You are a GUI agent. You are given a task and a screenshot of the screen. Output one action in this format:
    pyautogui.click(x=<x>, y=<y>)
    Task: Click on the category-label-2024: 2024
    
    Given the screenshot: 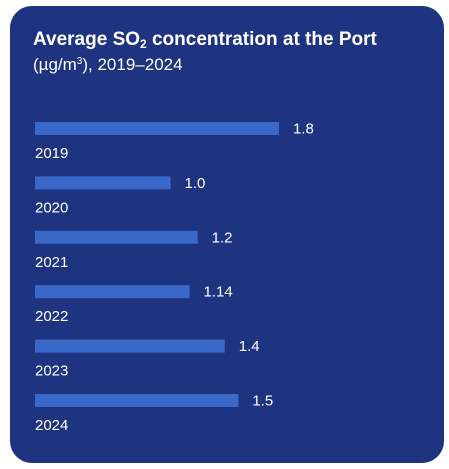 What is the action you would take?
    pyautogui.click(x=51, y=425)
    